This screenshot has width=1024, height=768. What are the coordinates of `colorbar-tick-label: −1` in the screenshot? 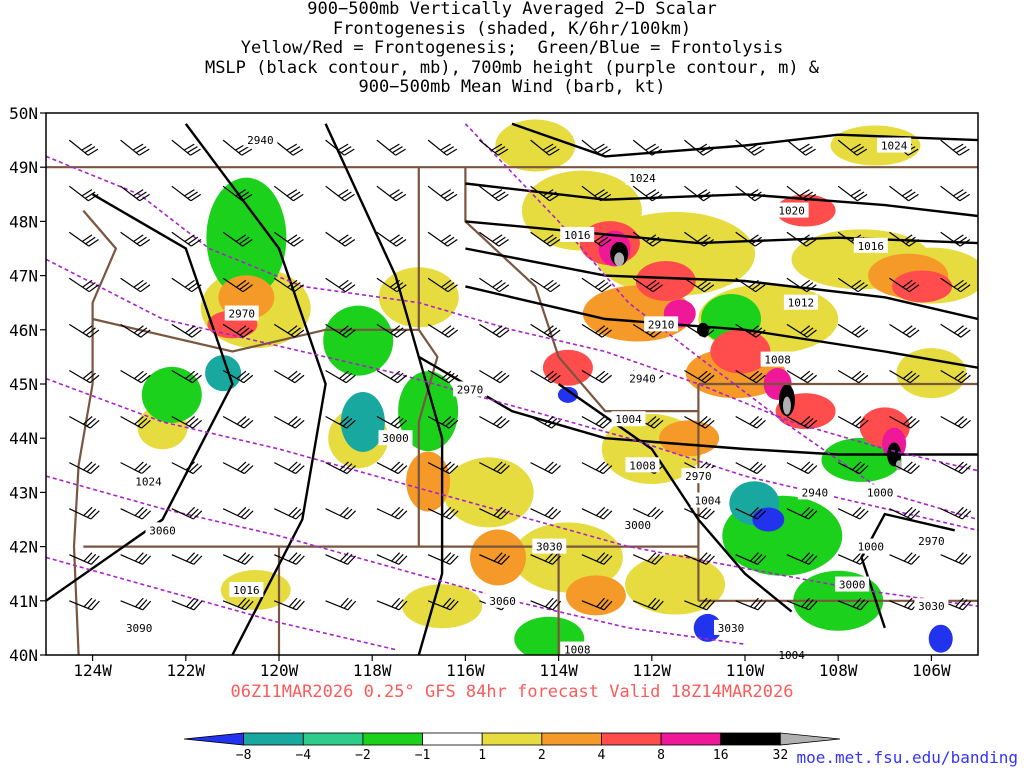 It's located at (423, 755).